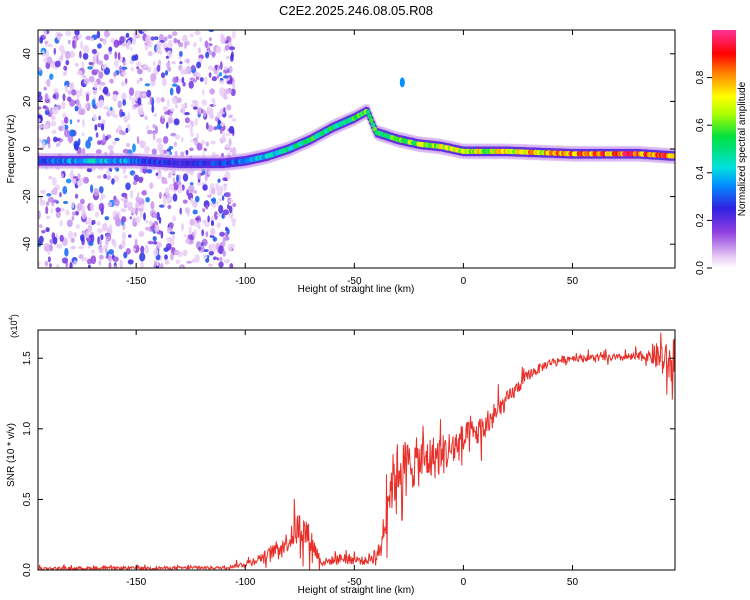  What do you see at coordinates (703, 172) in the screenshot?
I see `colorbar-ticks: 0.0 0.2 0.4 0.6 0.8` at bounding box center [703, 172].